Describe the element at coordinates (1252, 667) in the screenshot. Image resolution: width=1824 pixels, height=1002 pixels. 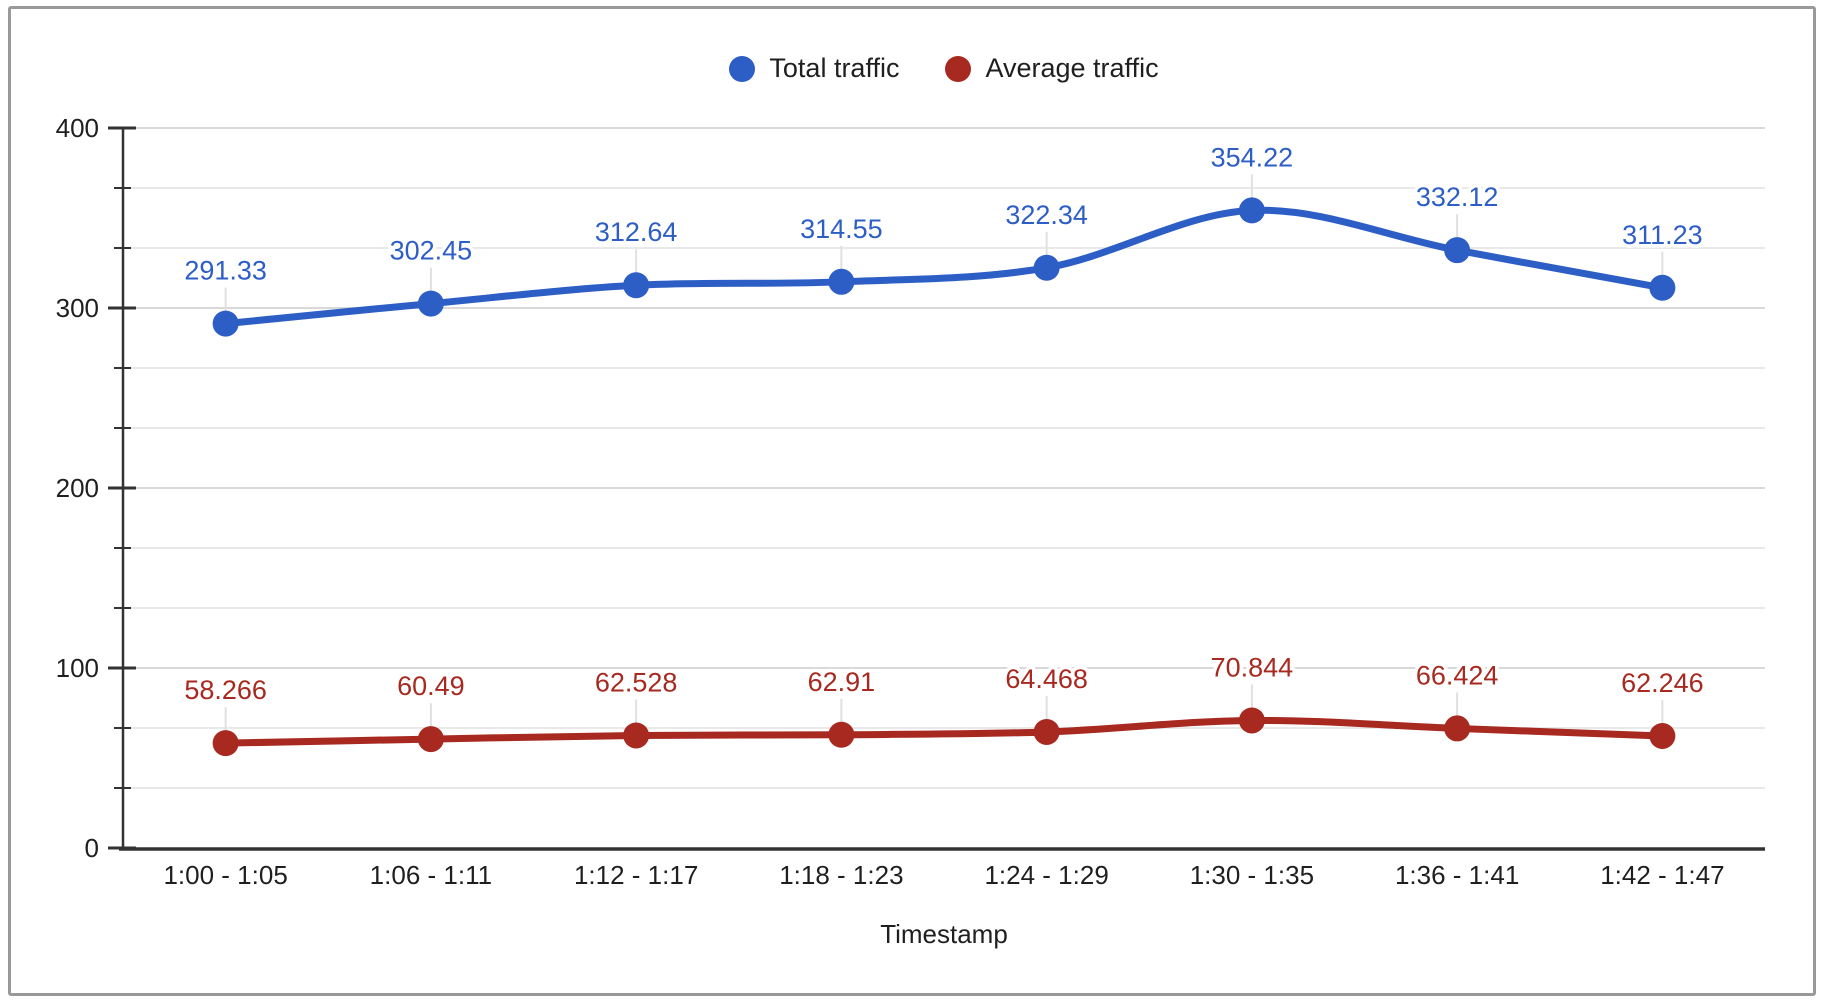
I see `data-label: 70.844` at that location.